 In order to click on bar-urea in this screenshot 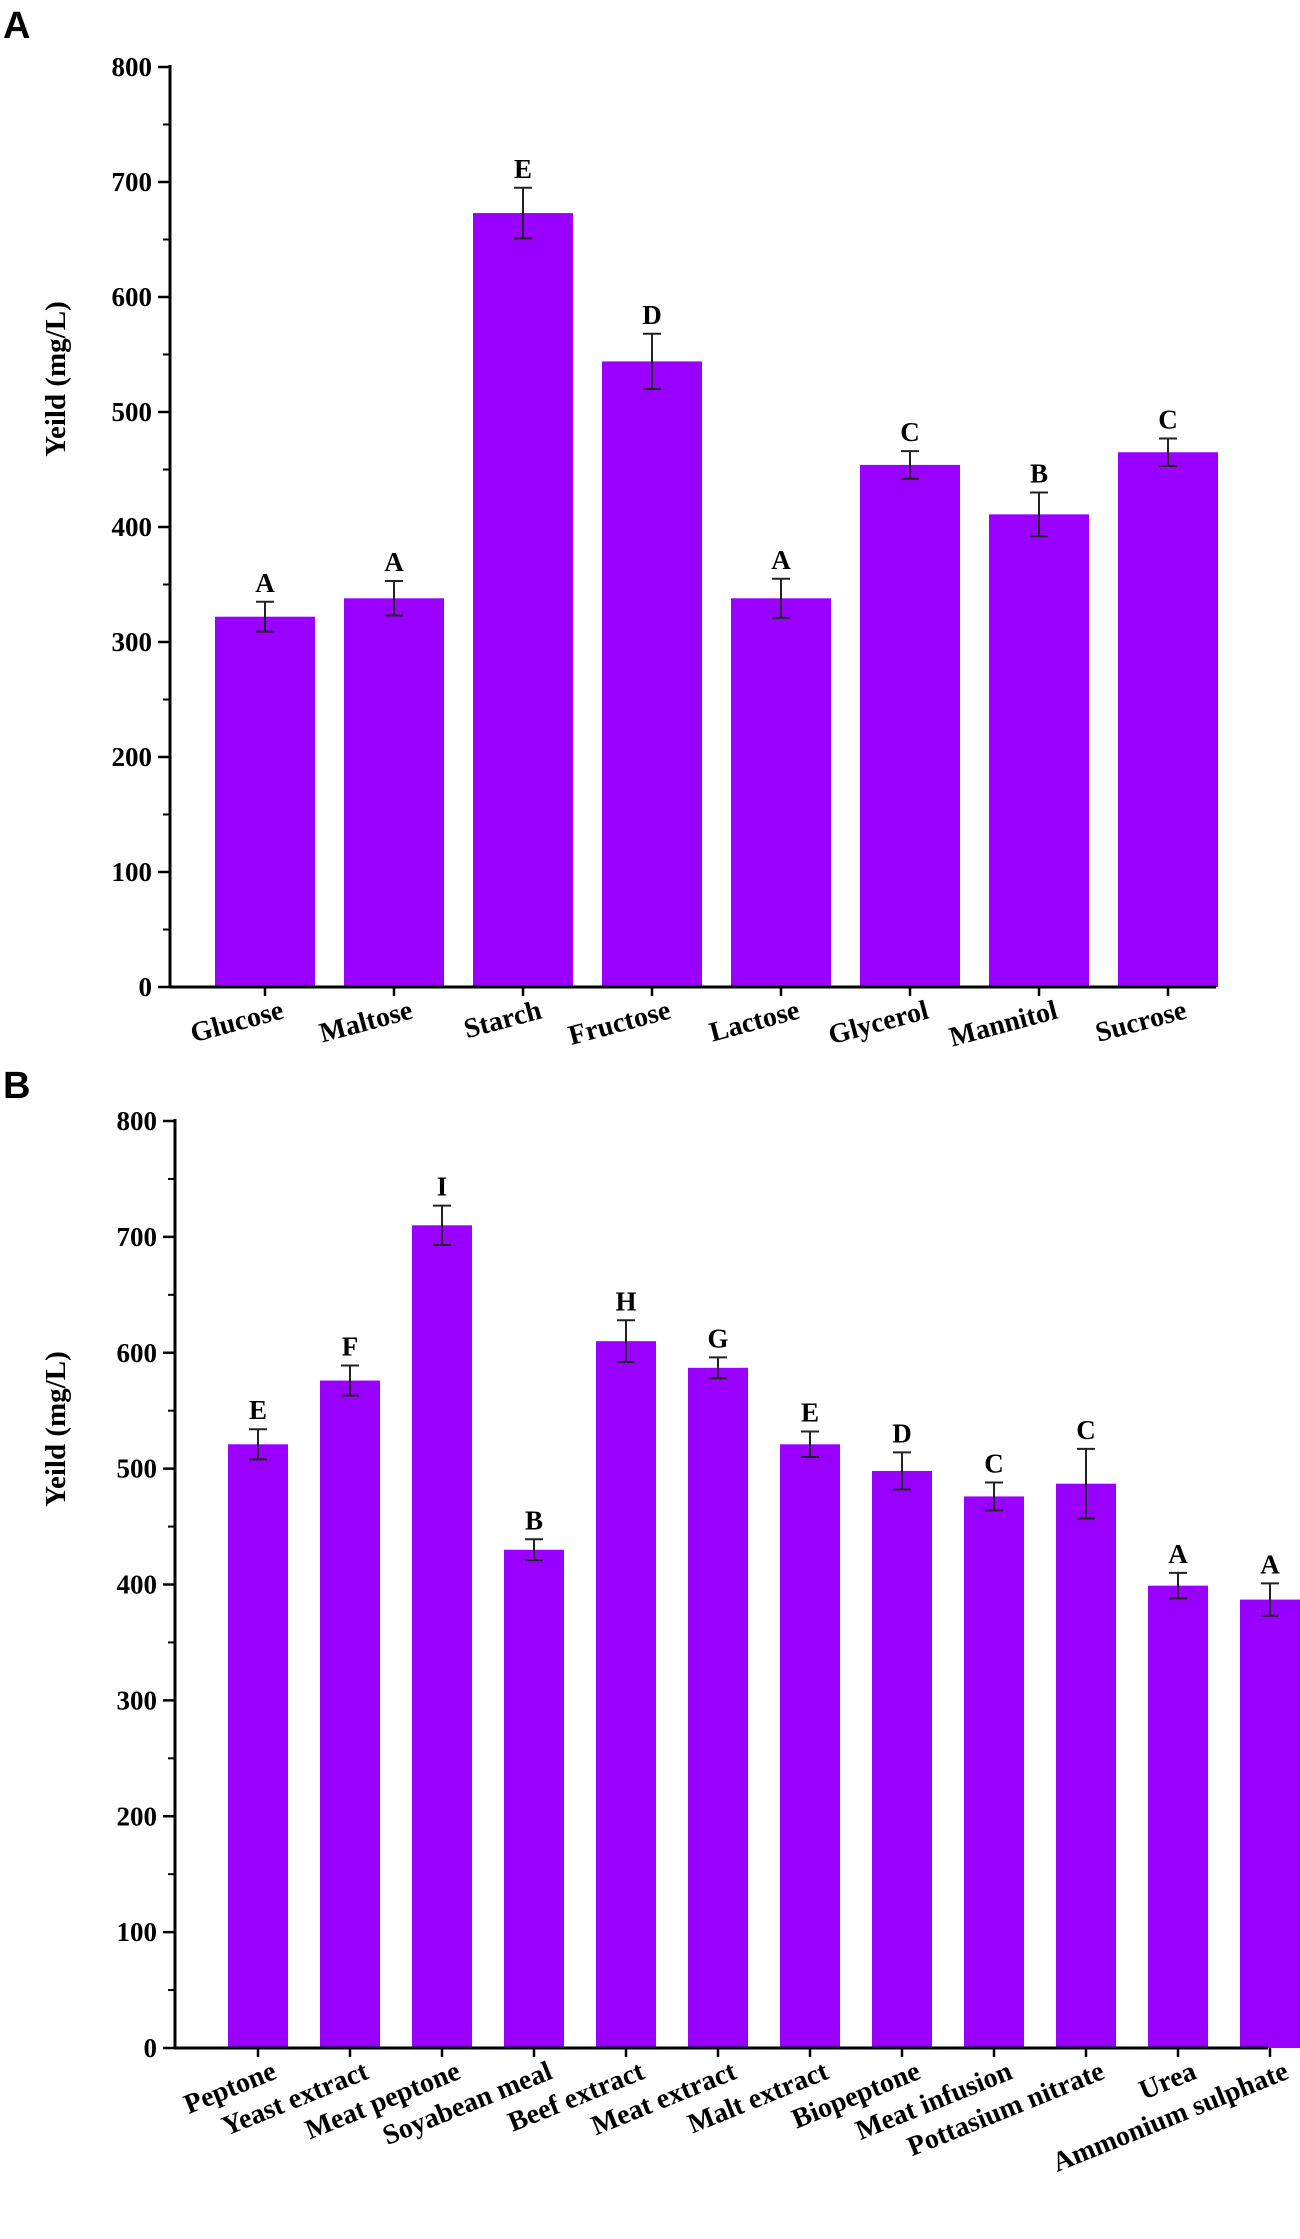, I will do `click(1178, 1816)`.